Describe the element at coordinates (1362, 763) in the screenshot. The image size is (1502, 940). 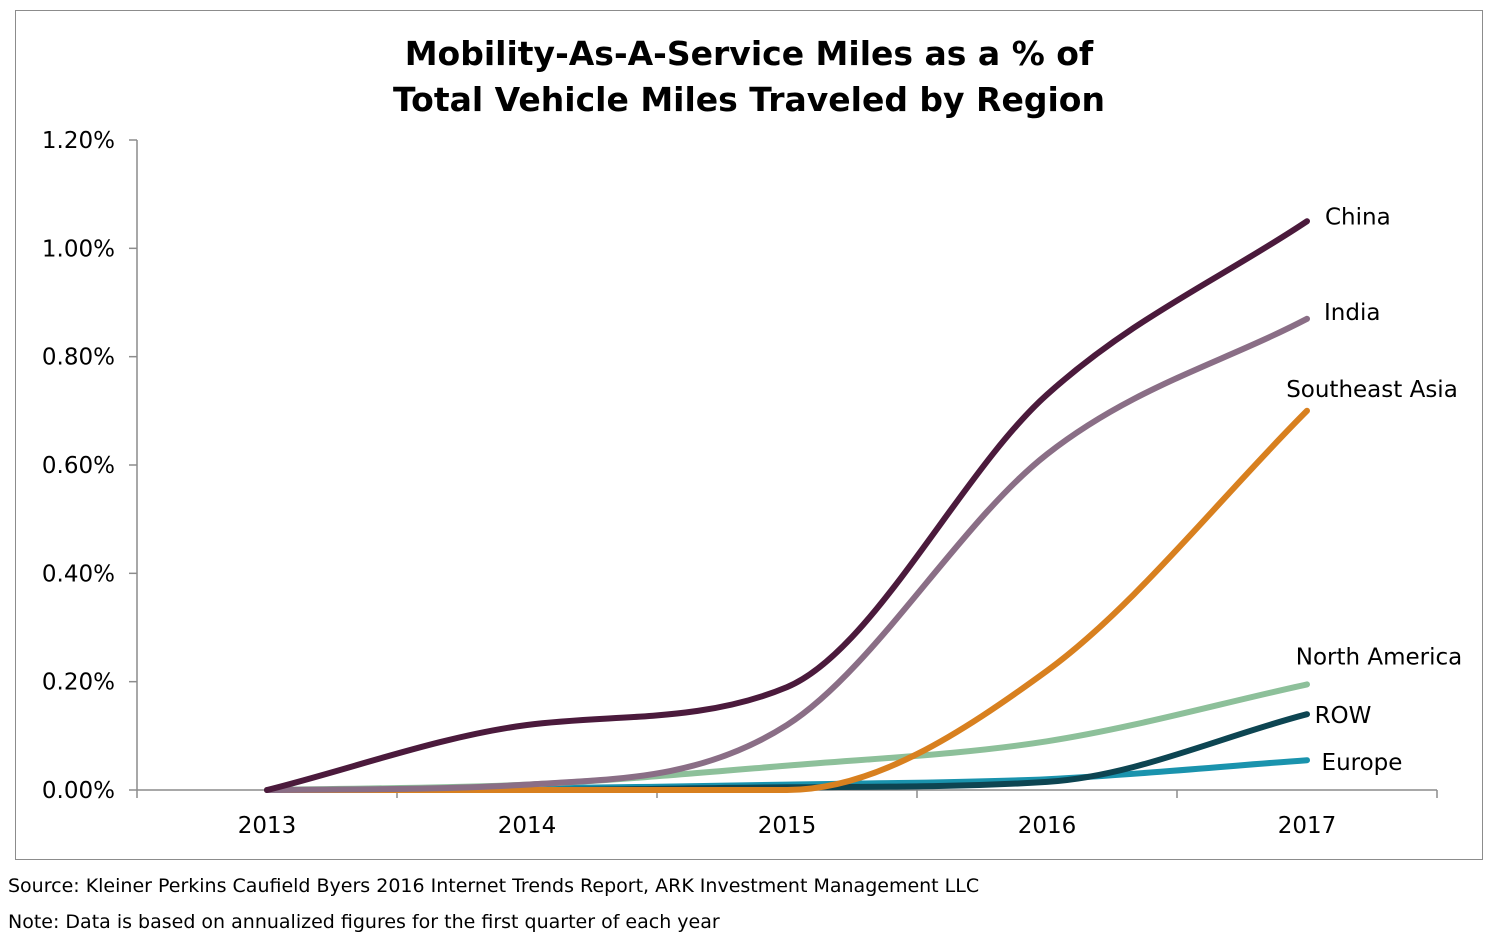
I see `series-label-europe: Europe` at that location.